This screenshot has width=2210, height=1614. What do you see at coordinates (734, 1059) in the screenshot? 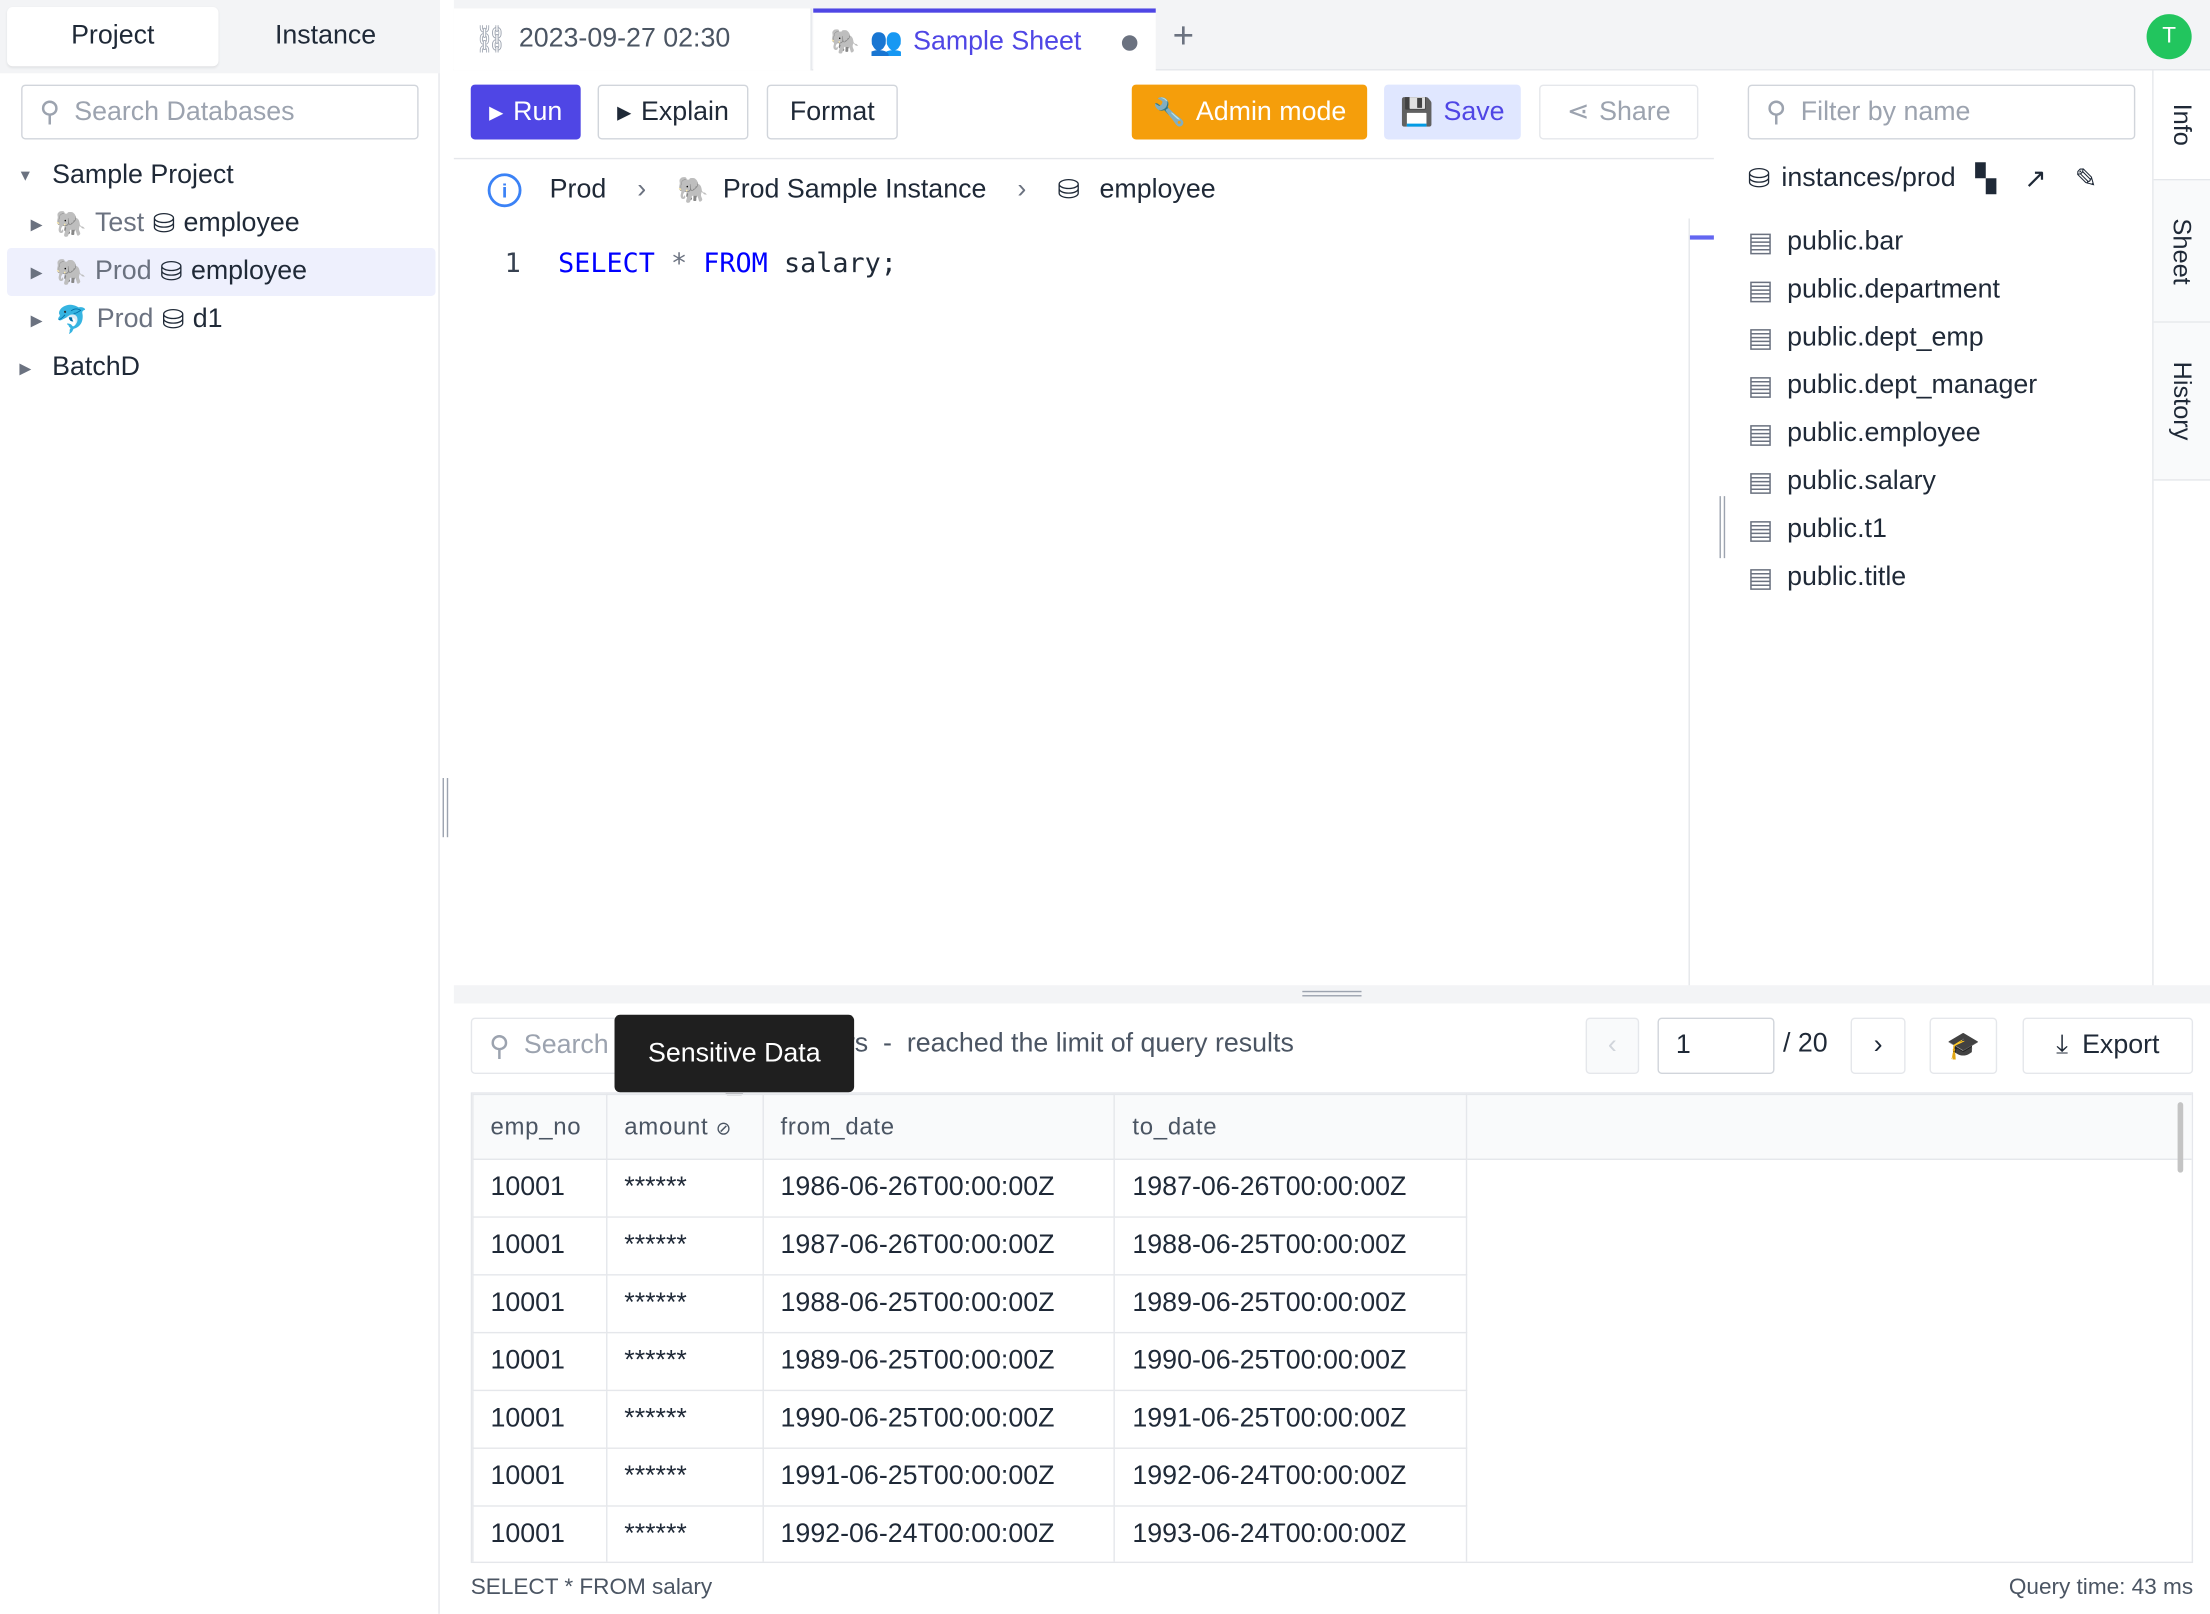
I see `sensitive-data-tooltip: Sensitive Data` at bounding box center [734, 1059].